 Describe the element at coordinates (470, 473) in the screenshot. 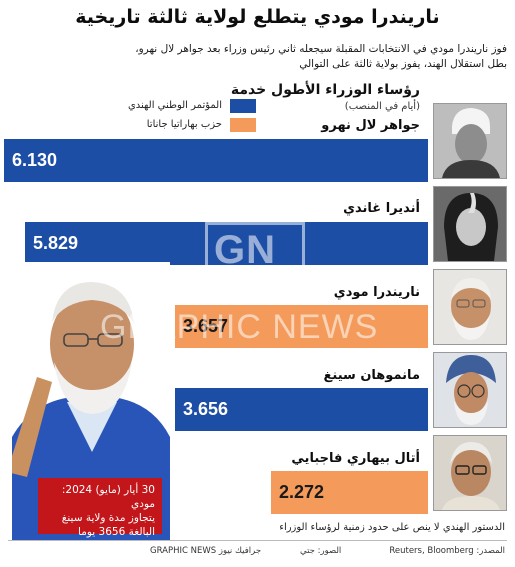

I see `photo-vajpayee` at that location.